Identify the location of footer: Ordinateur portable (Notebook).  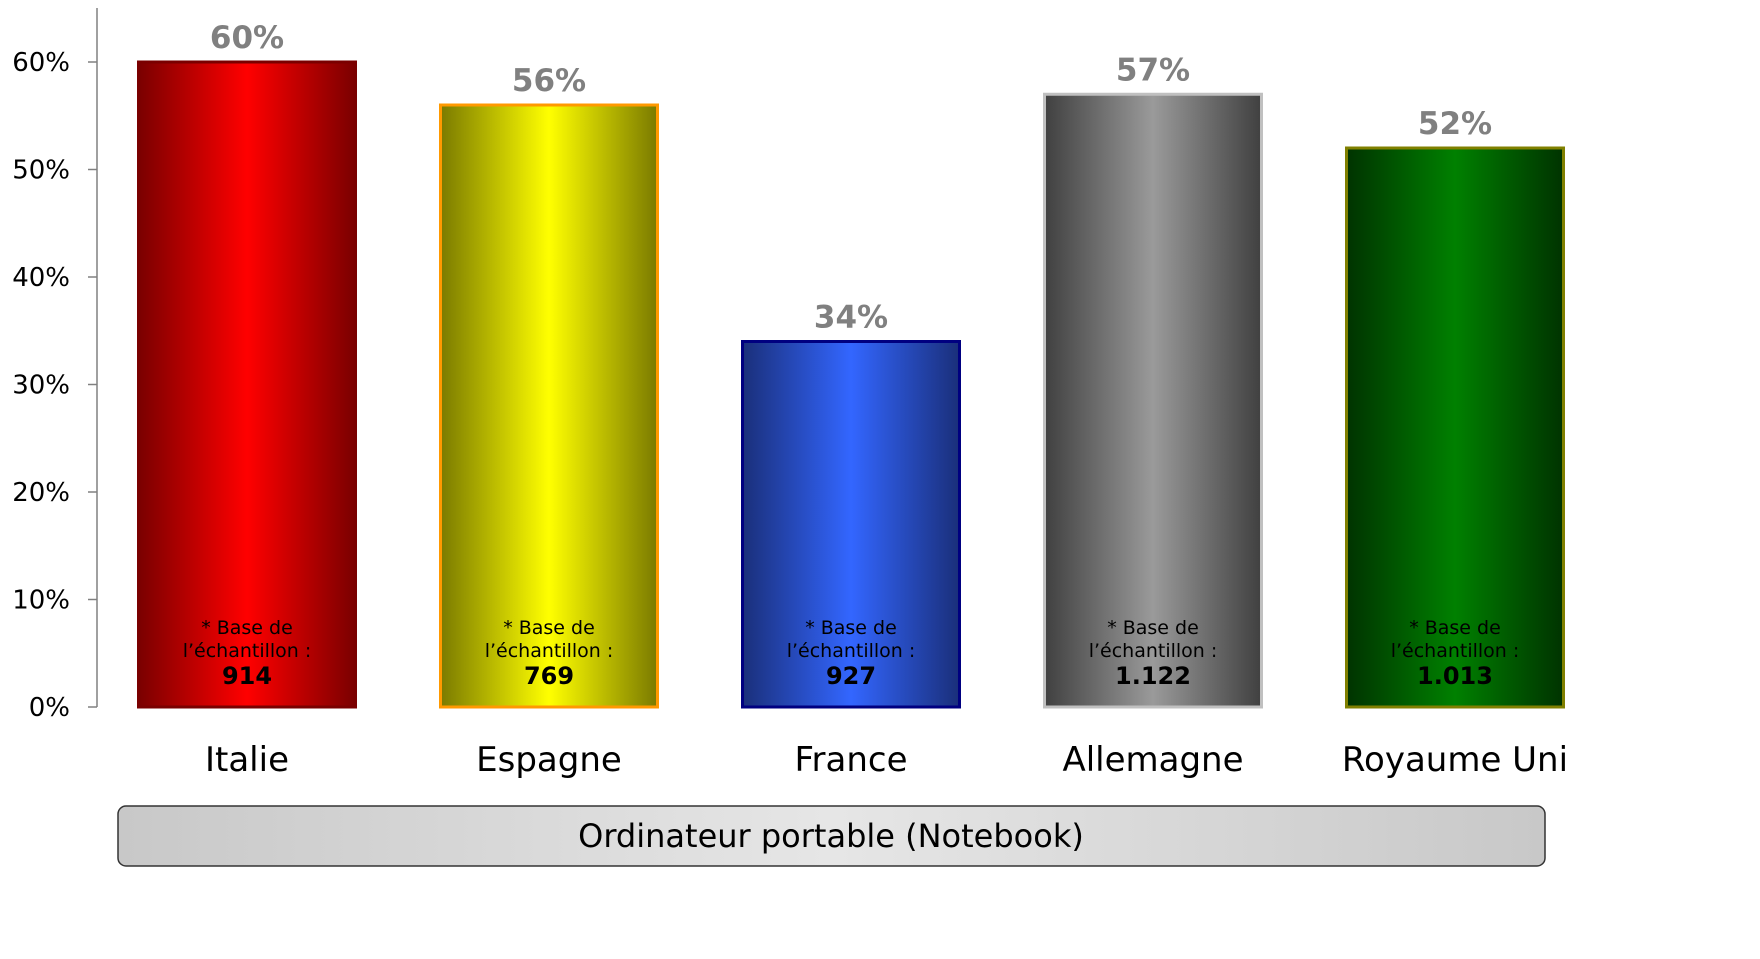
(831, 836).